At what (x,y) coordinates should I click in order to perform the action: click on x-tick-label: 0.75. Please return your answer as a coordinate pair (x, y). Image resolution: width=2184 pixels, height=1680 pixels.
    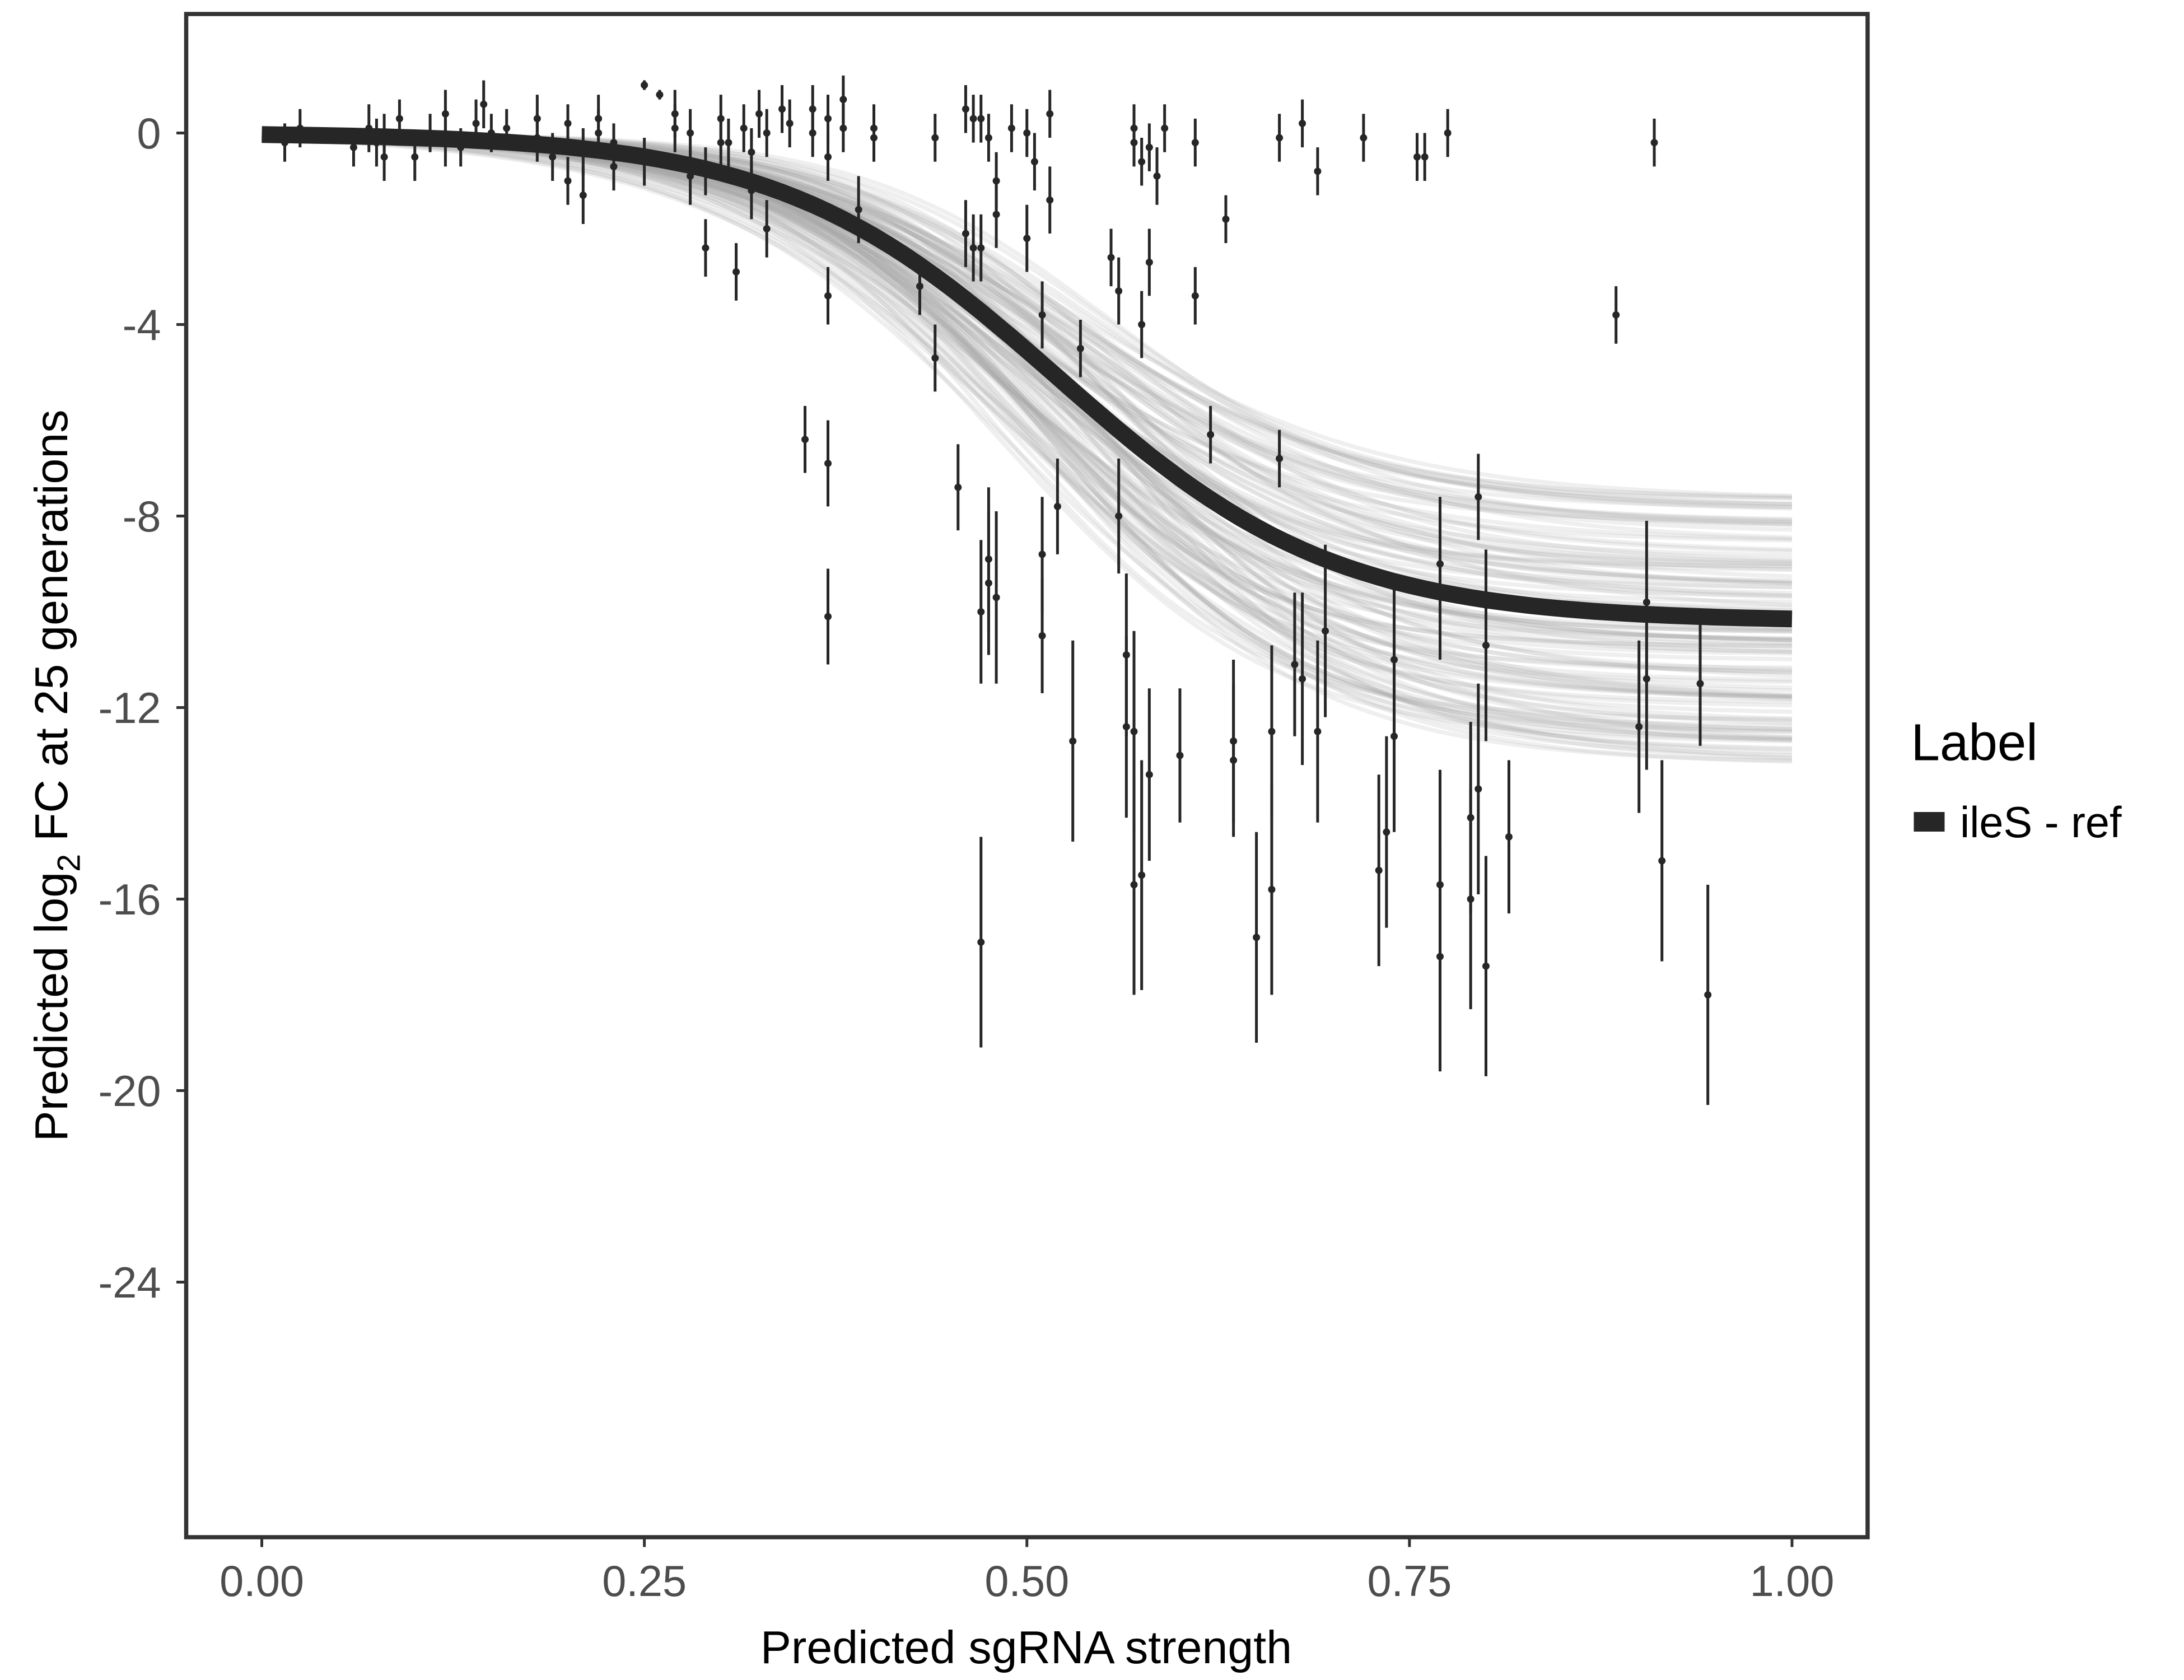
    Looking at the image, I should click on (1410, 1582).